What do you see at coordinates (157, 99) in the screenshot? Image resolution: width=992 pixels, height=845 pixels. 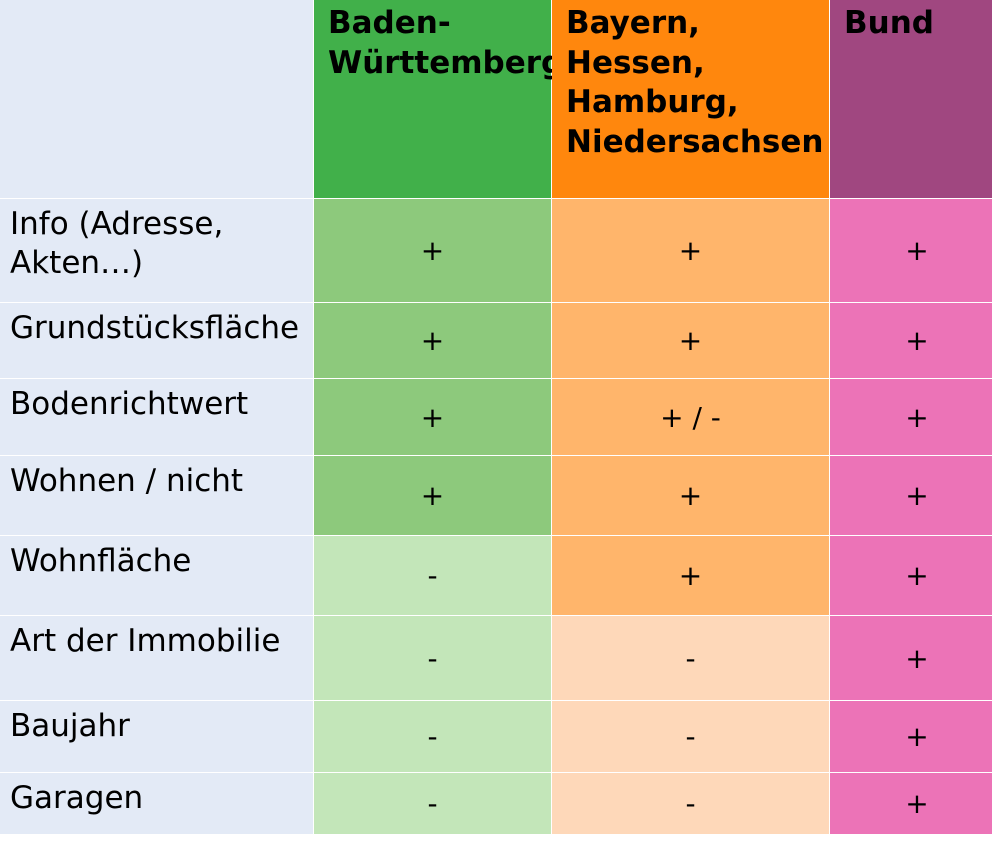 I see `header-corner` at bounding box center [157, 99].